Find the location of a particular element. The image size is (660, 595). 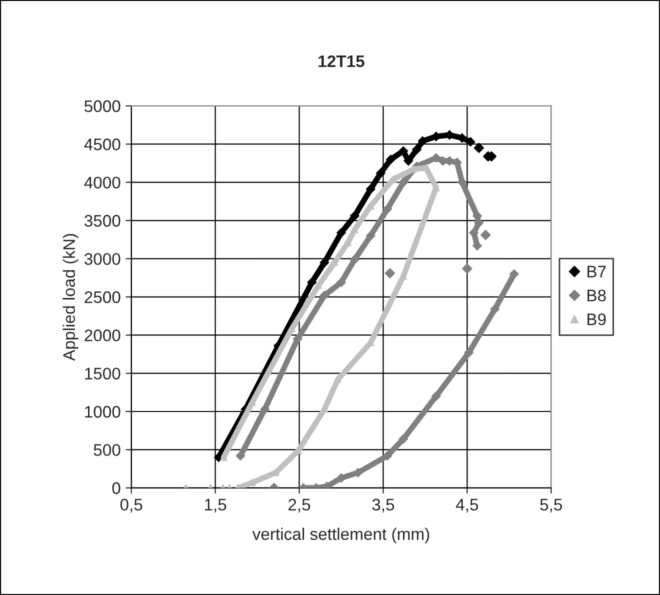

x-axis-title: vertical settlement (mm) is located at coordinates (341, 536).